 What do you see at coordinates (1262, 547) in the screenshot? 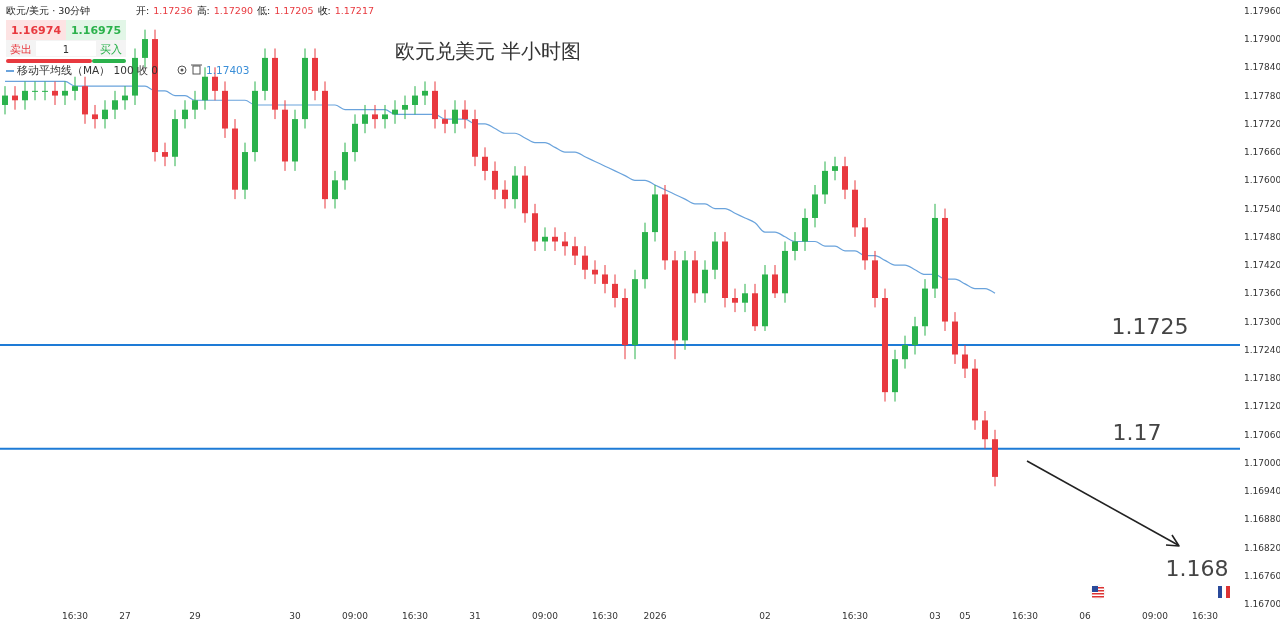
I see `y-tick-label: 1.16820` at bounding box center [1262, 547].